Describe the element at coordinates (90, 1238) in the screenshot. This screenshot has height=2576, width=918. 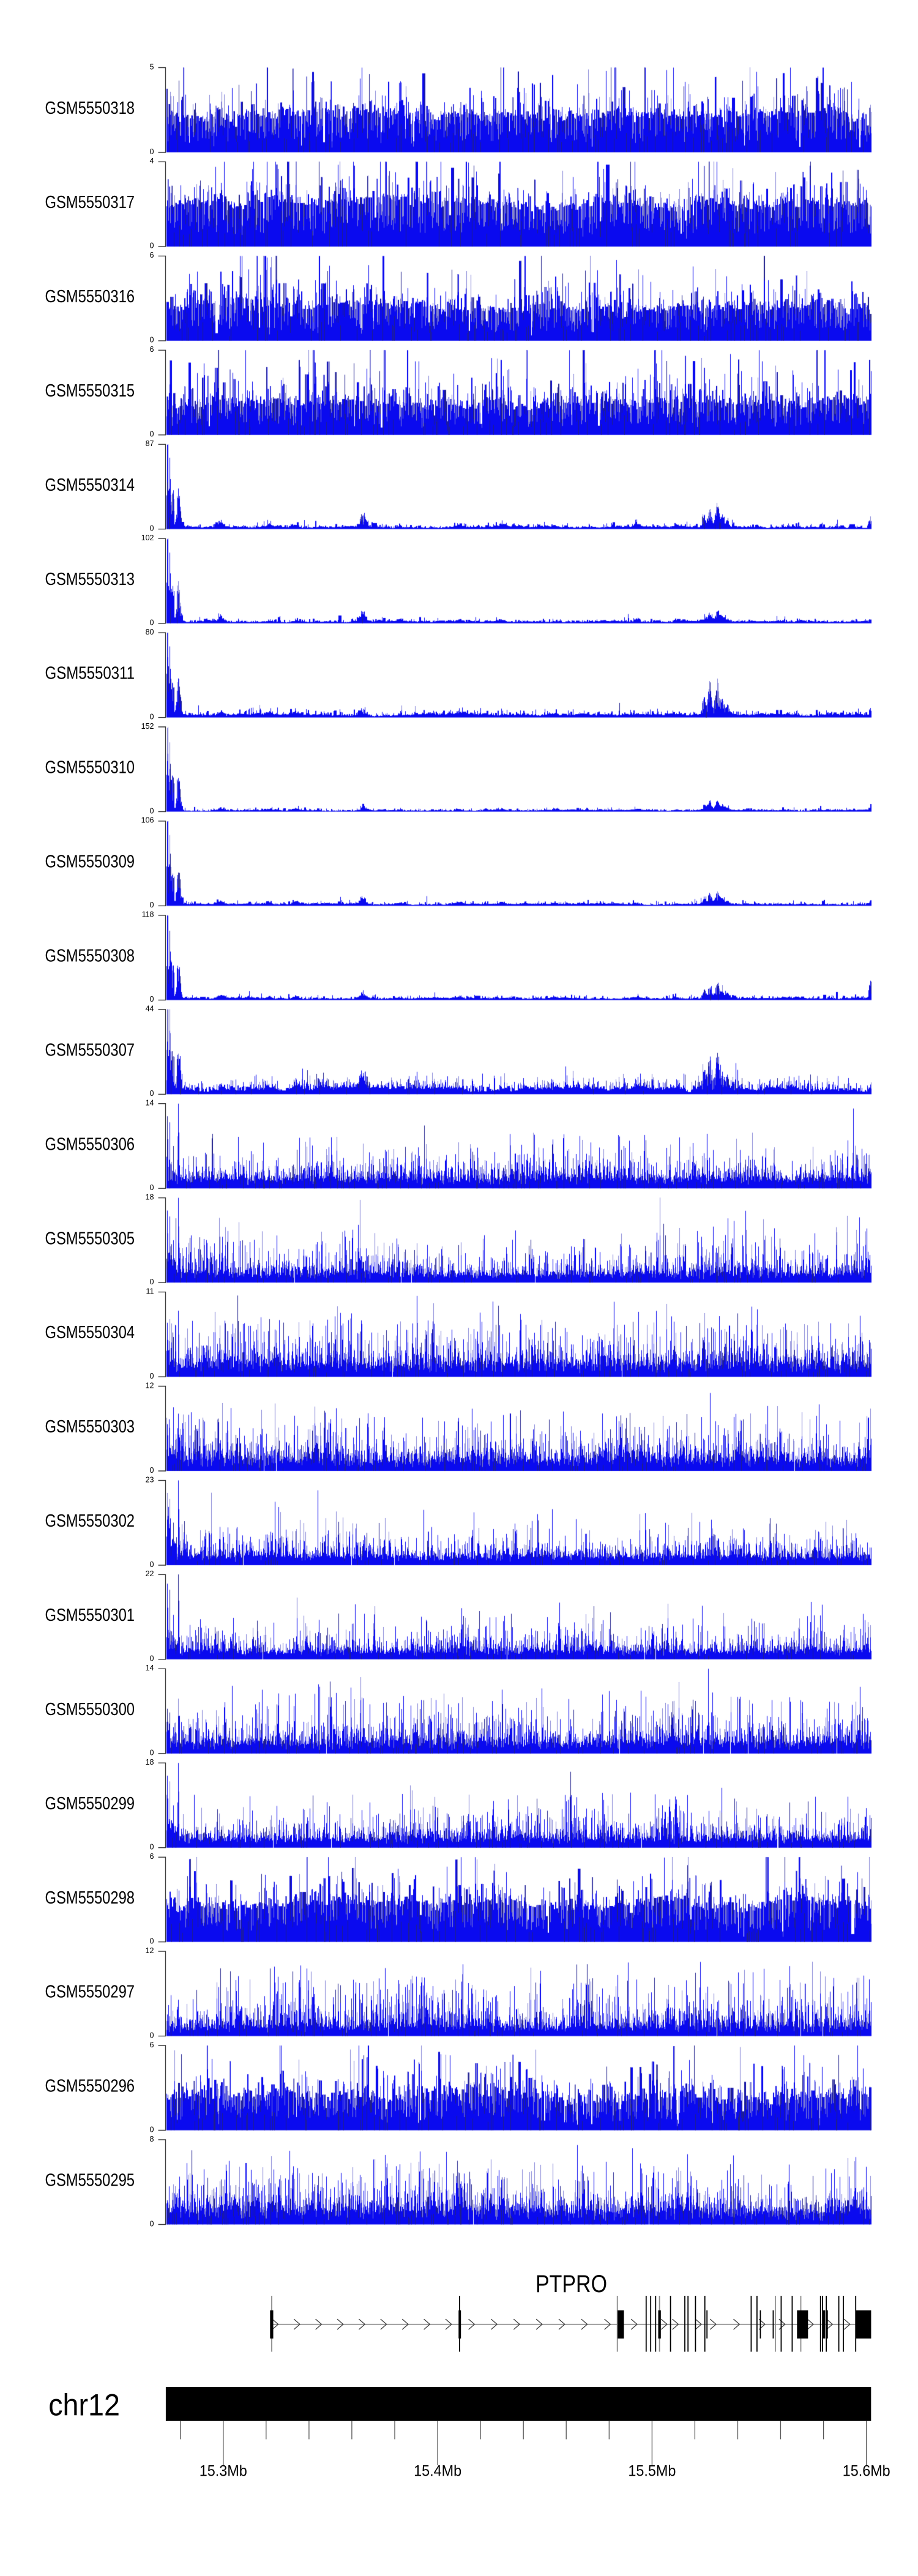
I see `svg-text: GSM5550305` at that location.